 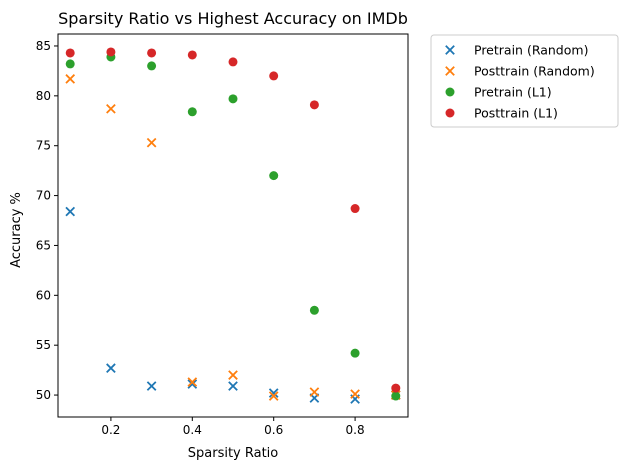 What do you see at coordinates (531, 50) in the screenshot?
I see `legend-label-series-0: Pretrain (Random)` at bounding box center [531, 50].